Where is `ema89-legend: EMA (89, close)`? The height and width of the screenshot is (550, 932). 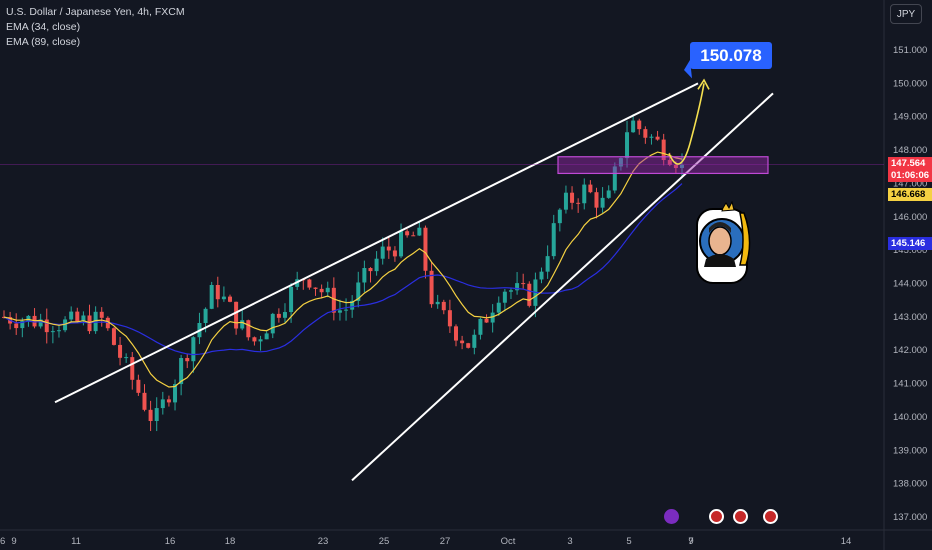
ema89-legend: EMA (89, close) is located at coordinates (43, 42).